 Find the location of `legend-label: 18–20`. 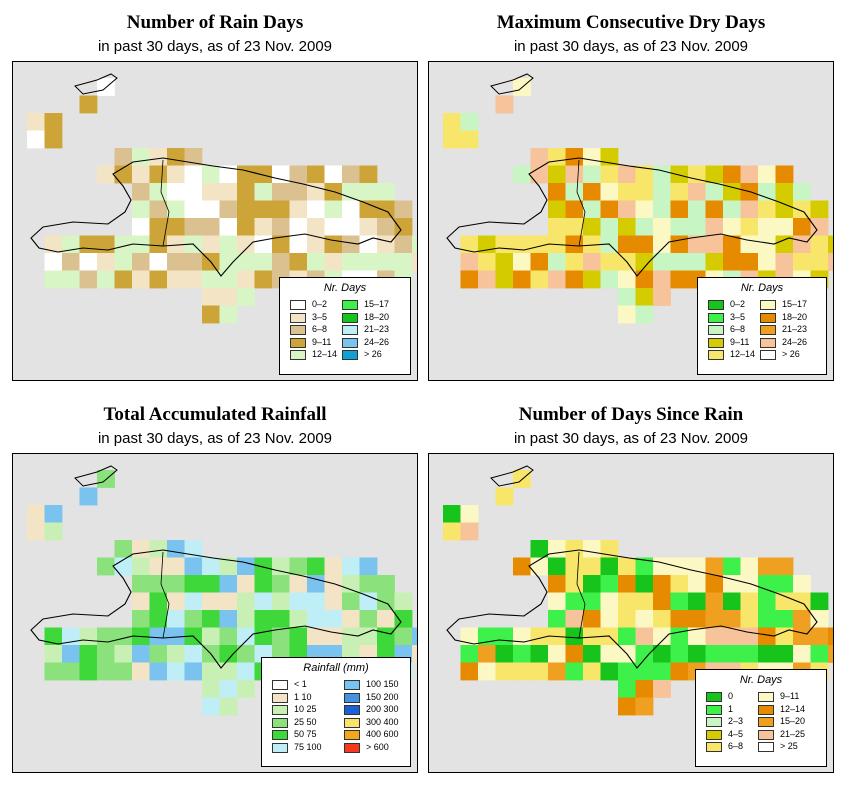

legend-label: 18–20 is located at coordinates (795, 316).